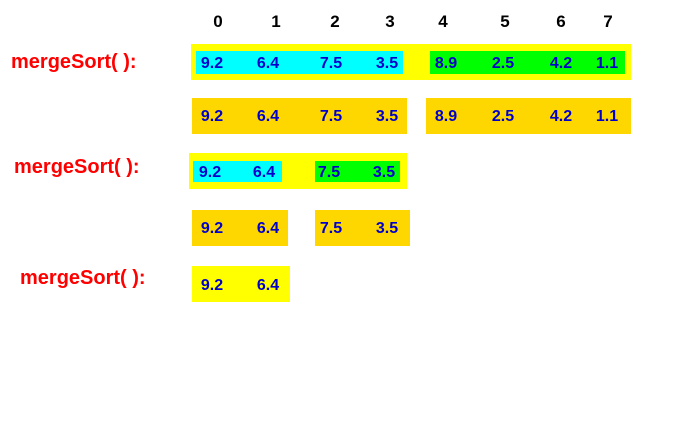  Describe the element at coordinates (505, 21) in the screenshot. I see `index-label: 5` at that location.